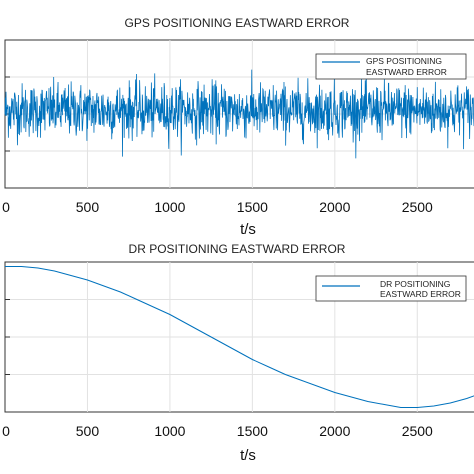 This screenshot has width=474, height=474. I want to click on gps-x-tick-labels: 0 500 1000 1500 2000 2500, so click(217, 207).